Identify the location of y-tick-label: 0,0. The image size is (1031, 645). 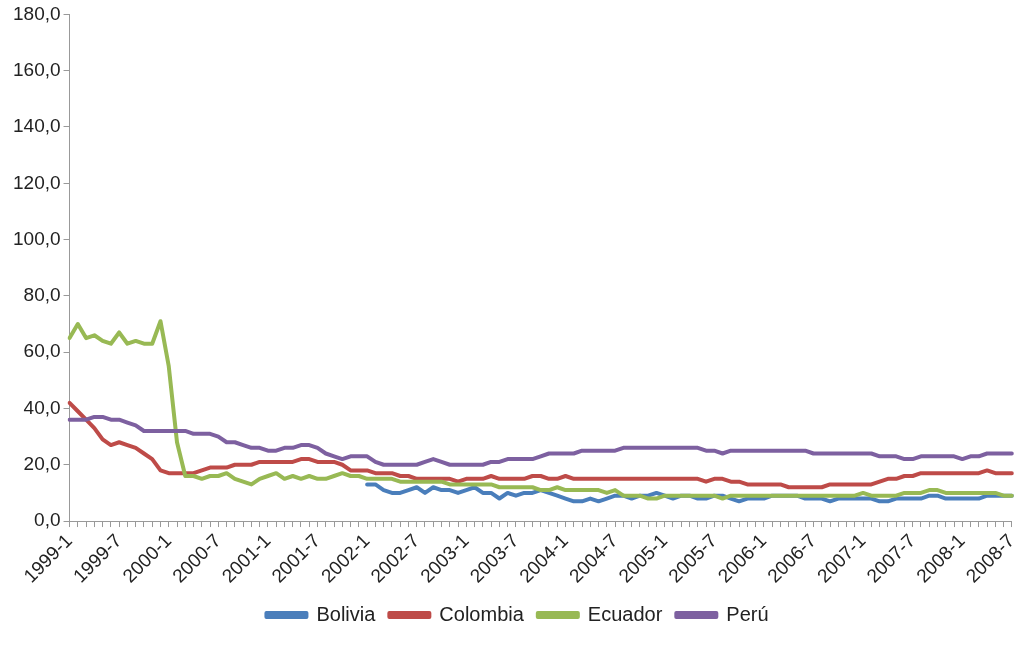
(47, 520).